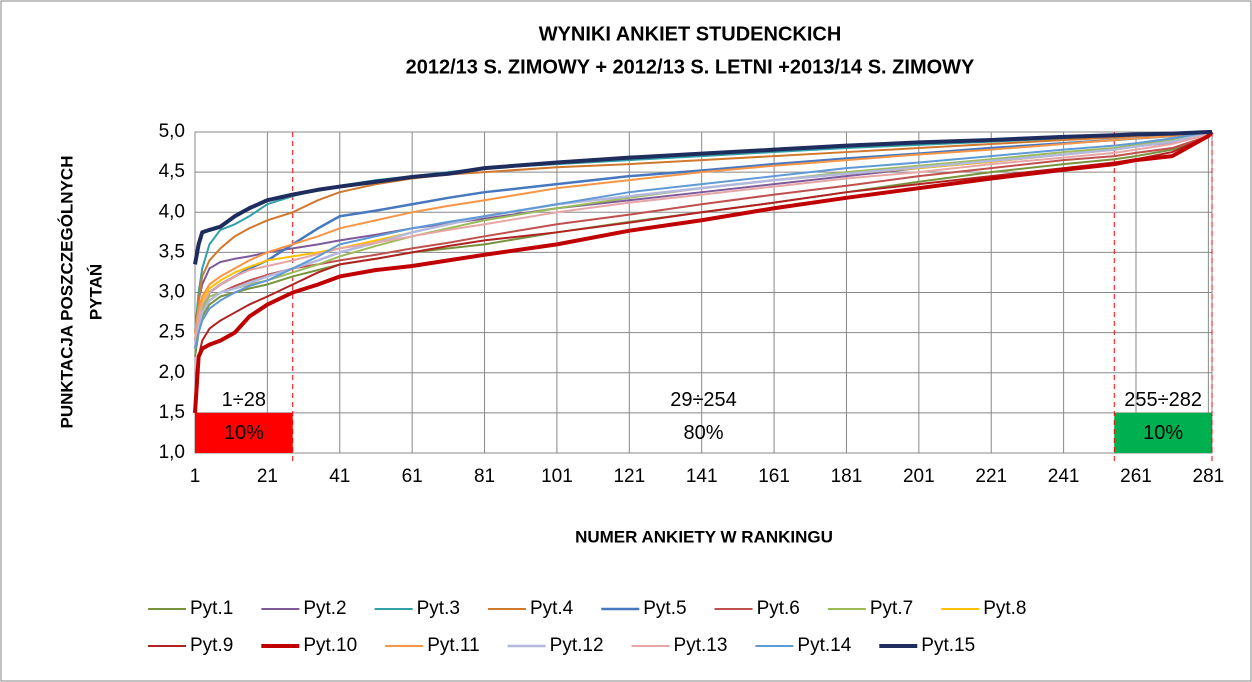 Image resolution: width=1252 pixels, height=682 pixels. I want to click on legend-label: Pyt.8, so click(1004, 608).